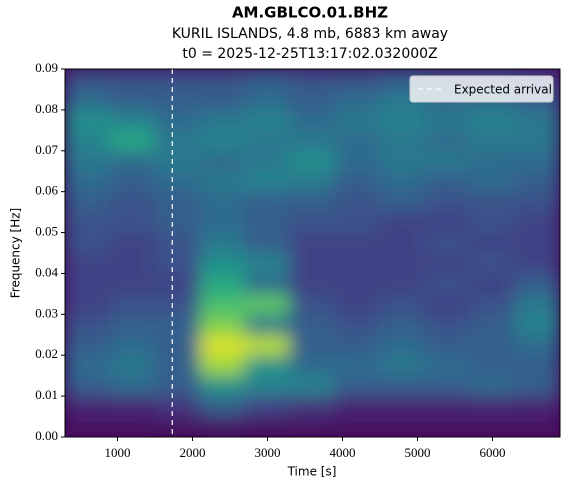 This screenshot has width=573, height=491. I want to click on x-tick-label: 4000, so click(343, 452).